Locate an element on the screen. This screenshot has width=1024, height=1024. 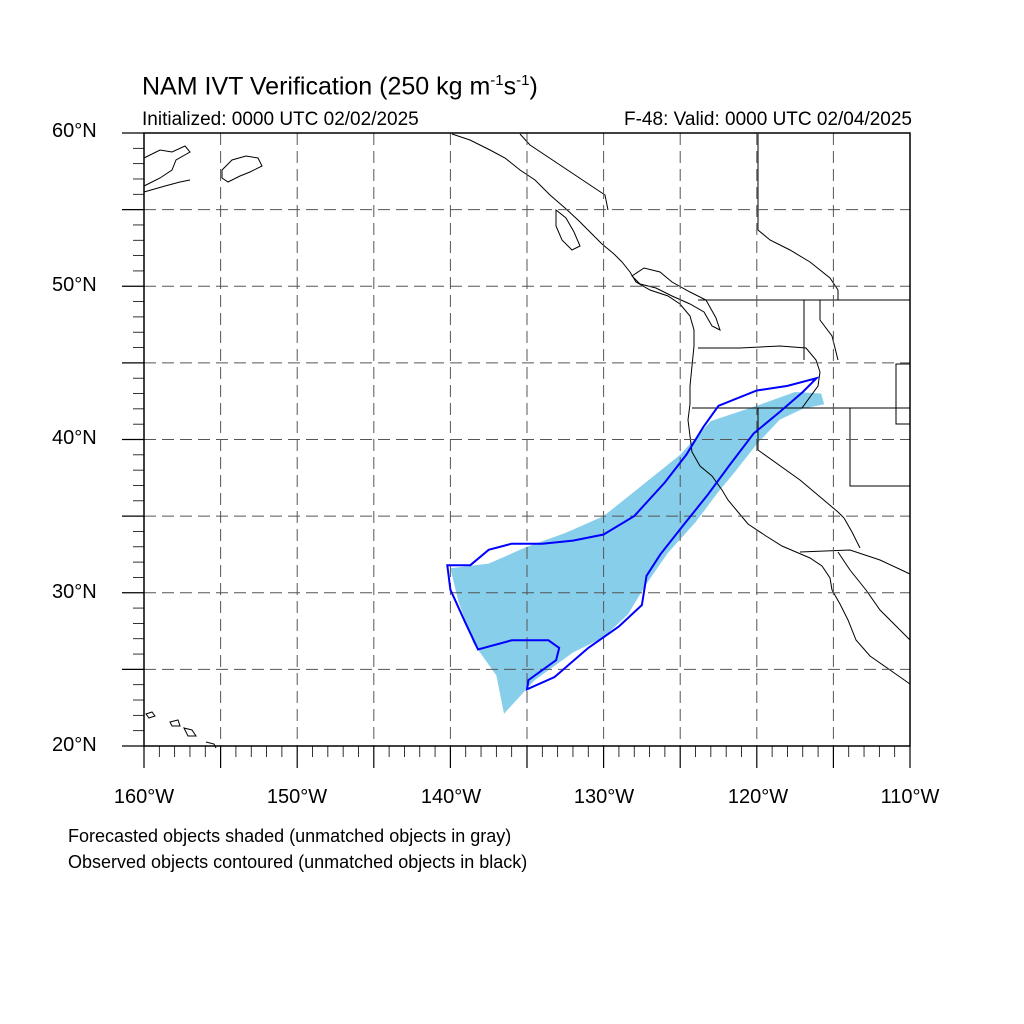
observed-ivt-contour is located at coordinates (633, 533).